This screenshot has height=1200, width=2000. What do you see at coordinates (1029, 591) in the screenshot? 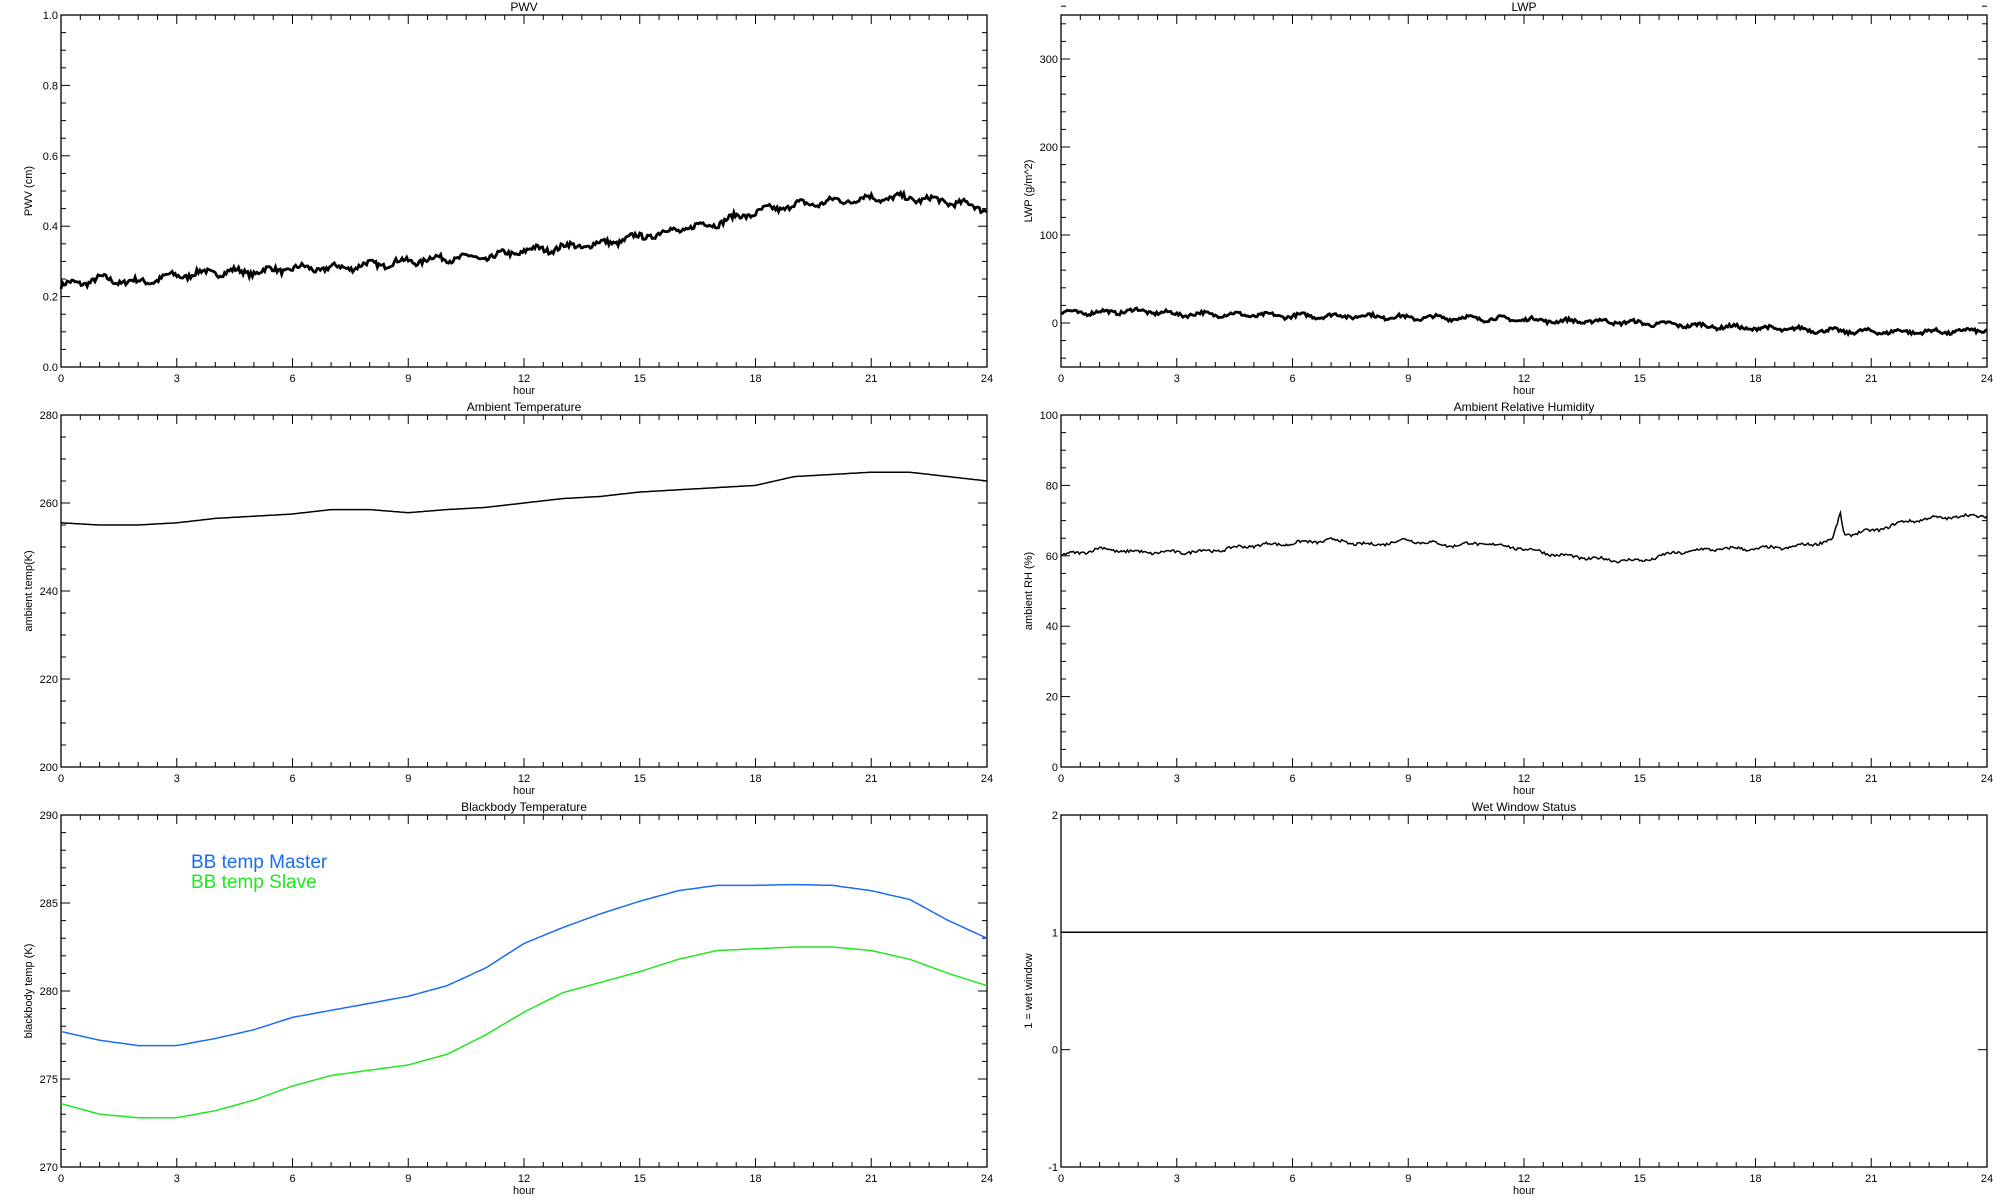
I see `y-axis-label: ambient RH (%)` at bounding box center [1029, 591].